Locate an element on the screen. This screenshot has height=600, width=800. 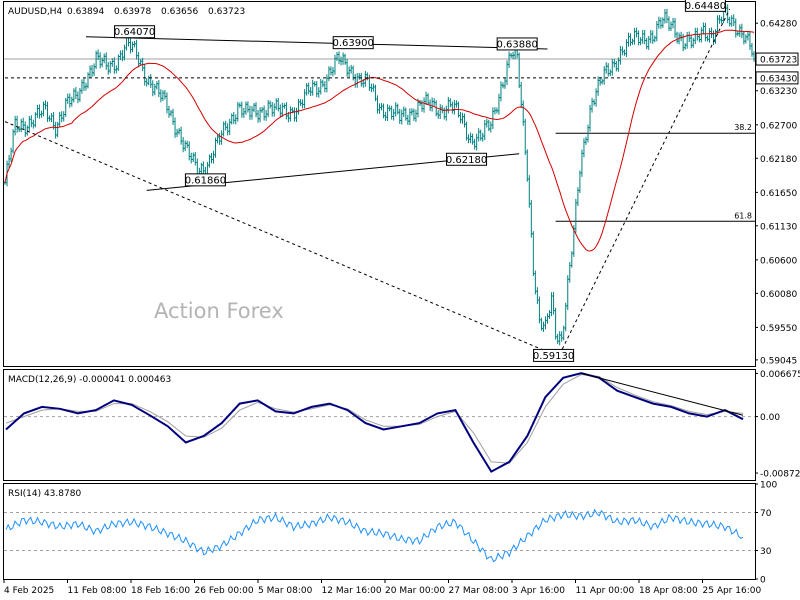
price-callout: 0.63900 is located at coordinates (353, 43).